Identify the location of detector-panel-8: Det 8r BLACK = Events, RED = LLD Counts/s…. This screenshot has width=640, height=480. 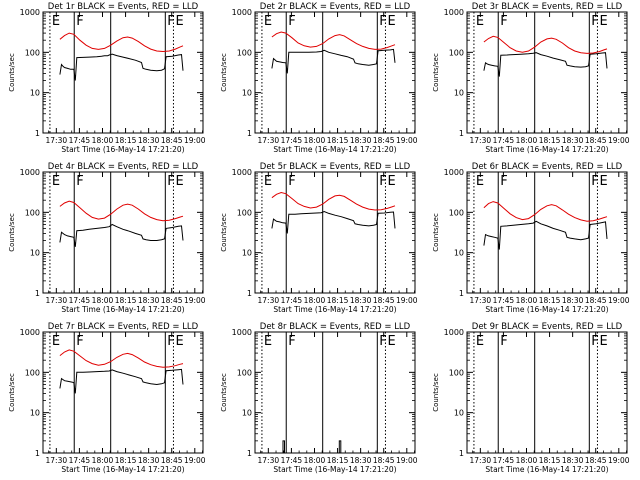
(319, 398).